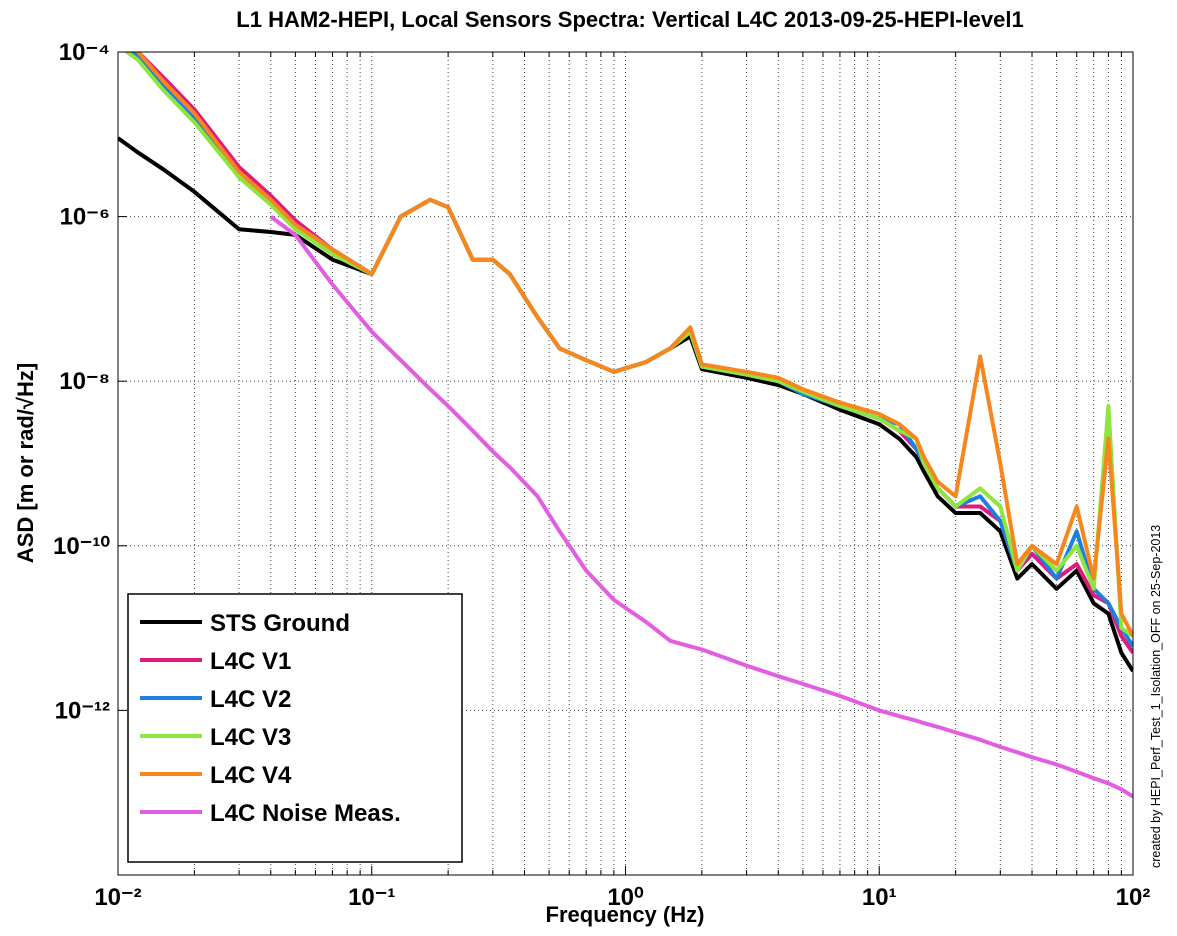 The image size is (1177, 936). Describe the element at coordinates (25, 463) in the screenshot. I see `y-axis-label: ASD [m or rad/√Hz]` at that location.